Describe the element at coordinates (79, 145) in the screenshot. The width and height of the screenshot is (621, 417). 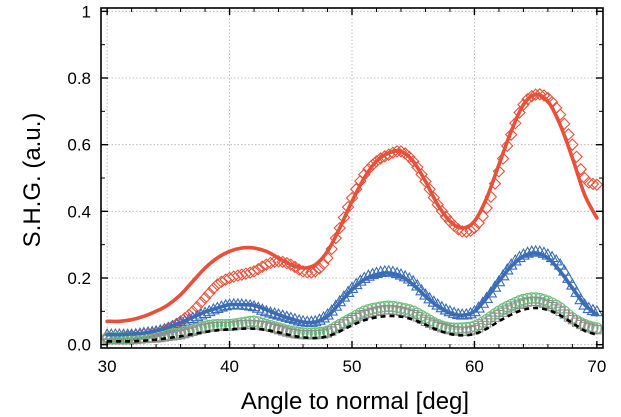
I see `y-tick-label: 0.6` at that location.